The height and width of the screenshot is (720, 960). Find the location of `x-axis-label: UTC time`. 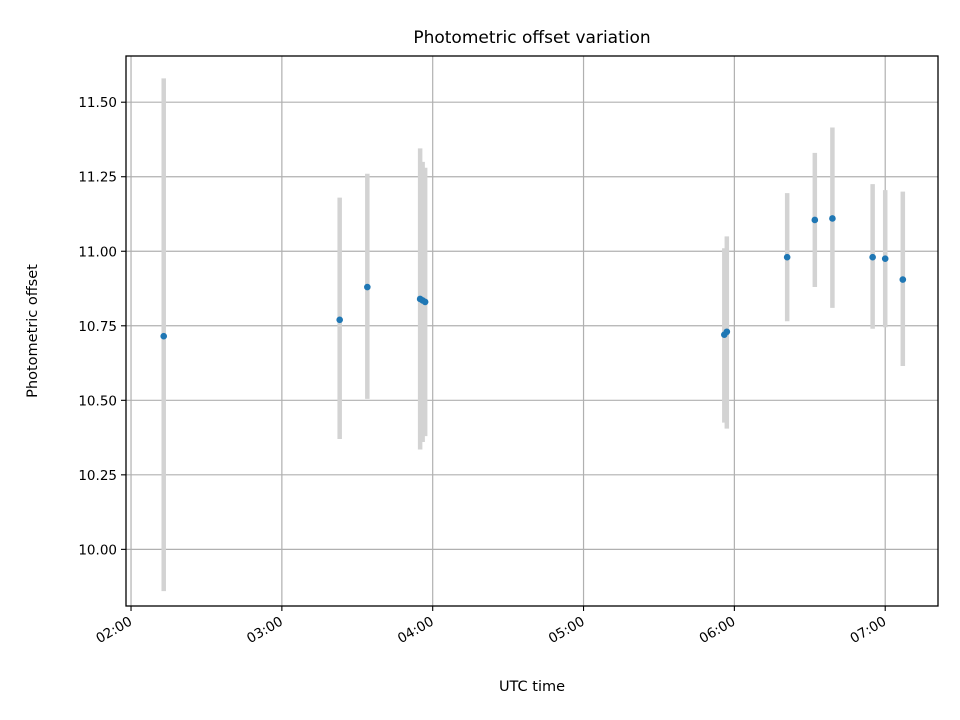

x-axis-label: UTC time is located at coordinates (532, 687).